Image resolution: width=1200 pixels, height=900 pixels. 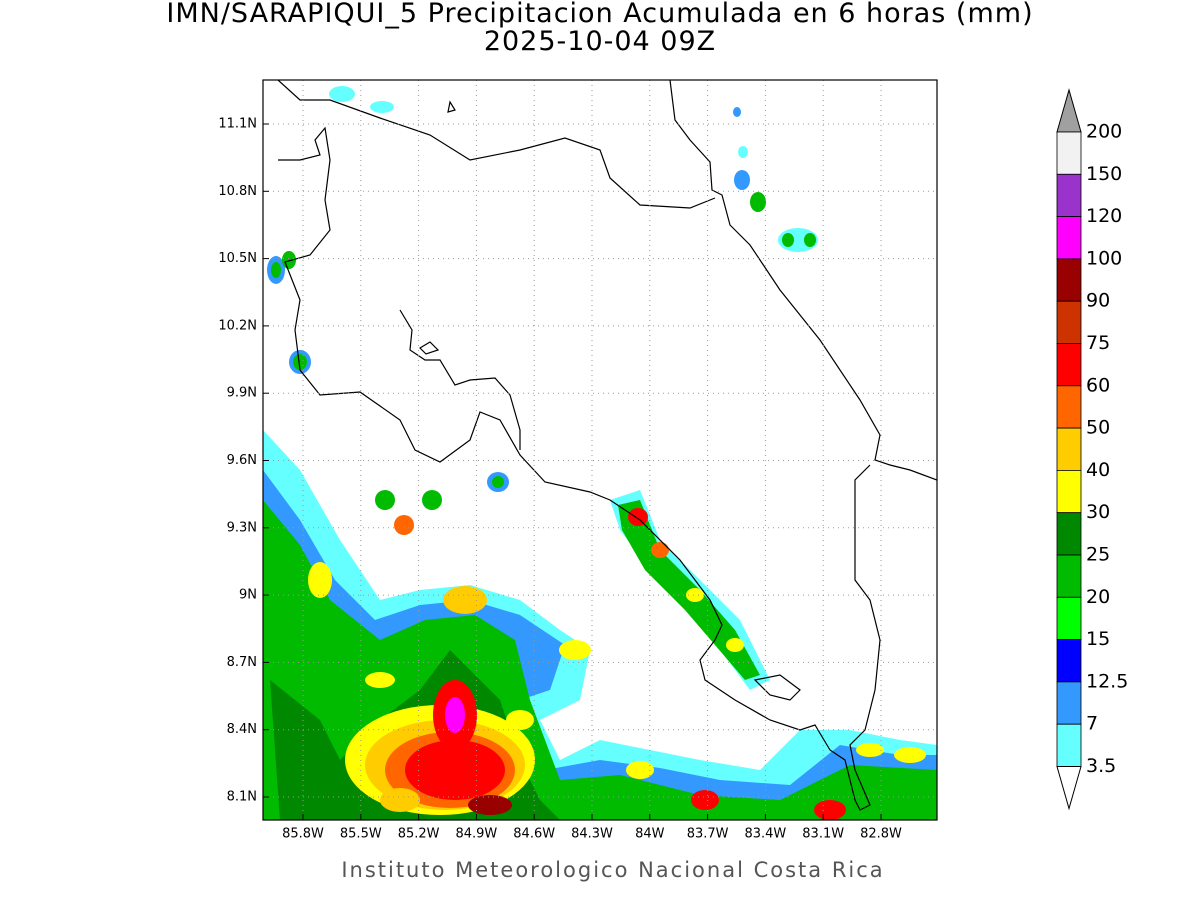 I want to click on lat-label: 10.2N, so click(x=237, y=325).